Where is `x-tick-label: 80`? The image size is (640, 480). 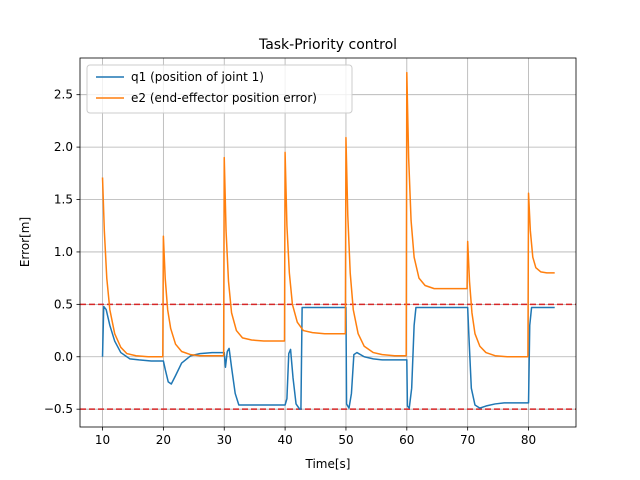 x-tick-label: 80 is located at coordinates (528, 440).